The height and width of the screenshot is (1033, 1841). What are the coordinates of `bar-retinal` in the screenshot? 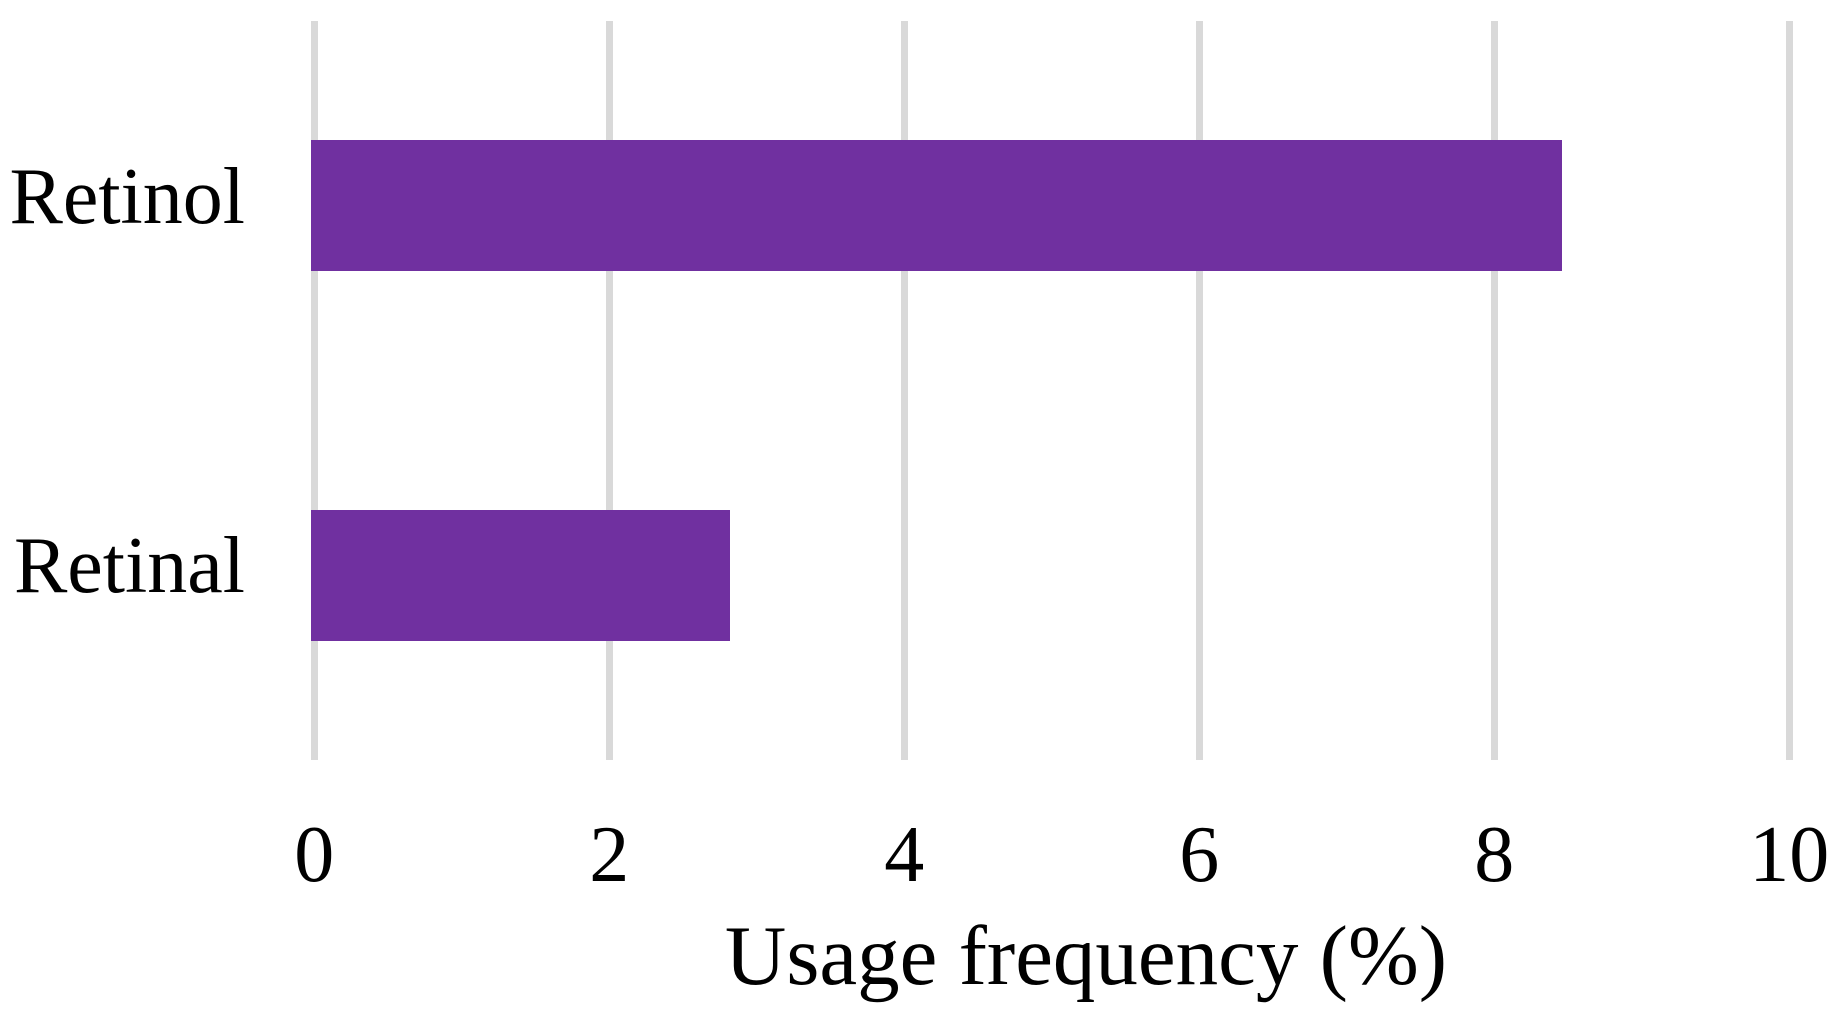 It's located at (520, 575).